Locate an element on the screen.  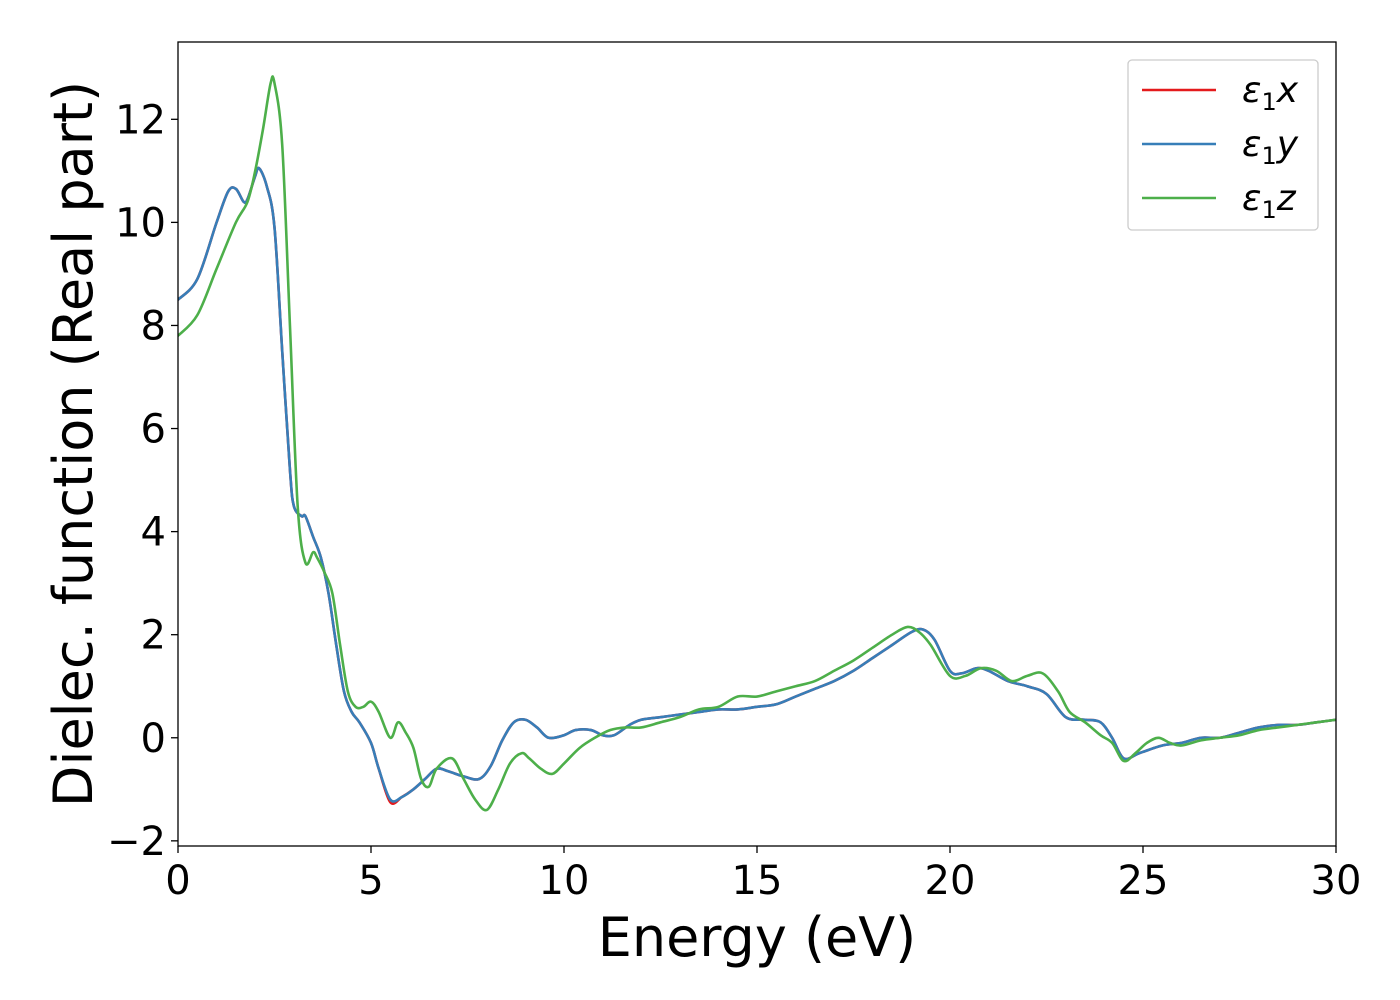
x-axis-label: Energy (eV) is located at coordinates (757, 937).